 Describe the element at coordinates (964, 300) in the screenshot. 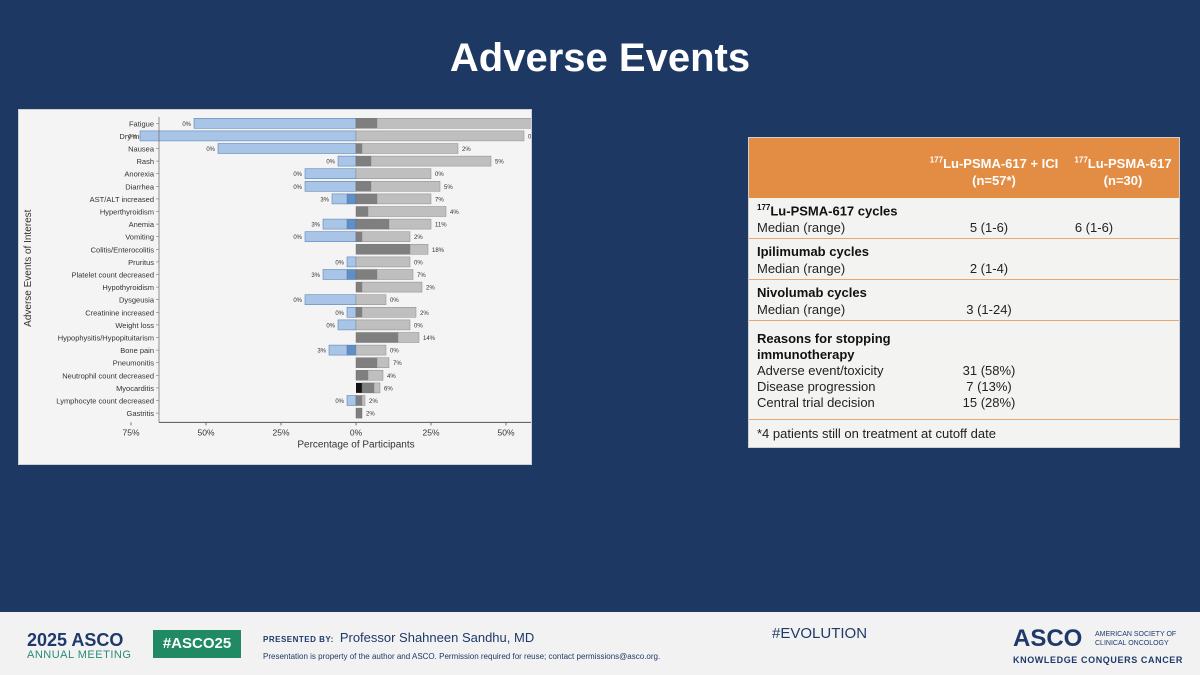

I see `section-nivolumab: Nivolumab cycles Median (range) 3 (1-24)` at that location.